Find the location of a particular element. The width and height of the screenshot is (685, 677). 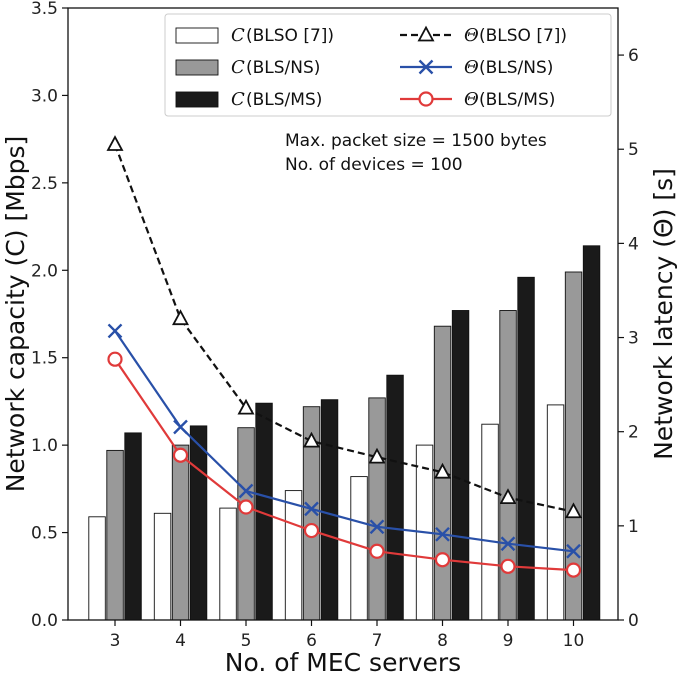

legend-marker0 is located at coordinates (426, 33).